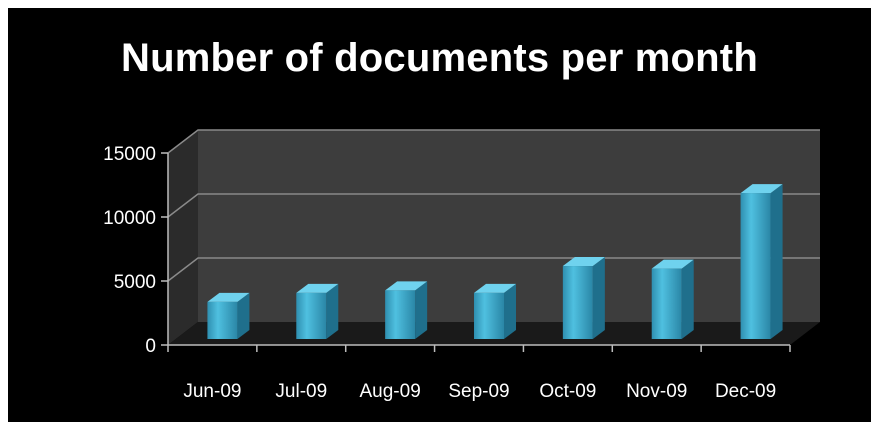 The width and height of the screenshot is (879, 430). Describe the element at coordinates (478, 391) in the screenshot. I see `x-tick-label: Sep-09` at that location.